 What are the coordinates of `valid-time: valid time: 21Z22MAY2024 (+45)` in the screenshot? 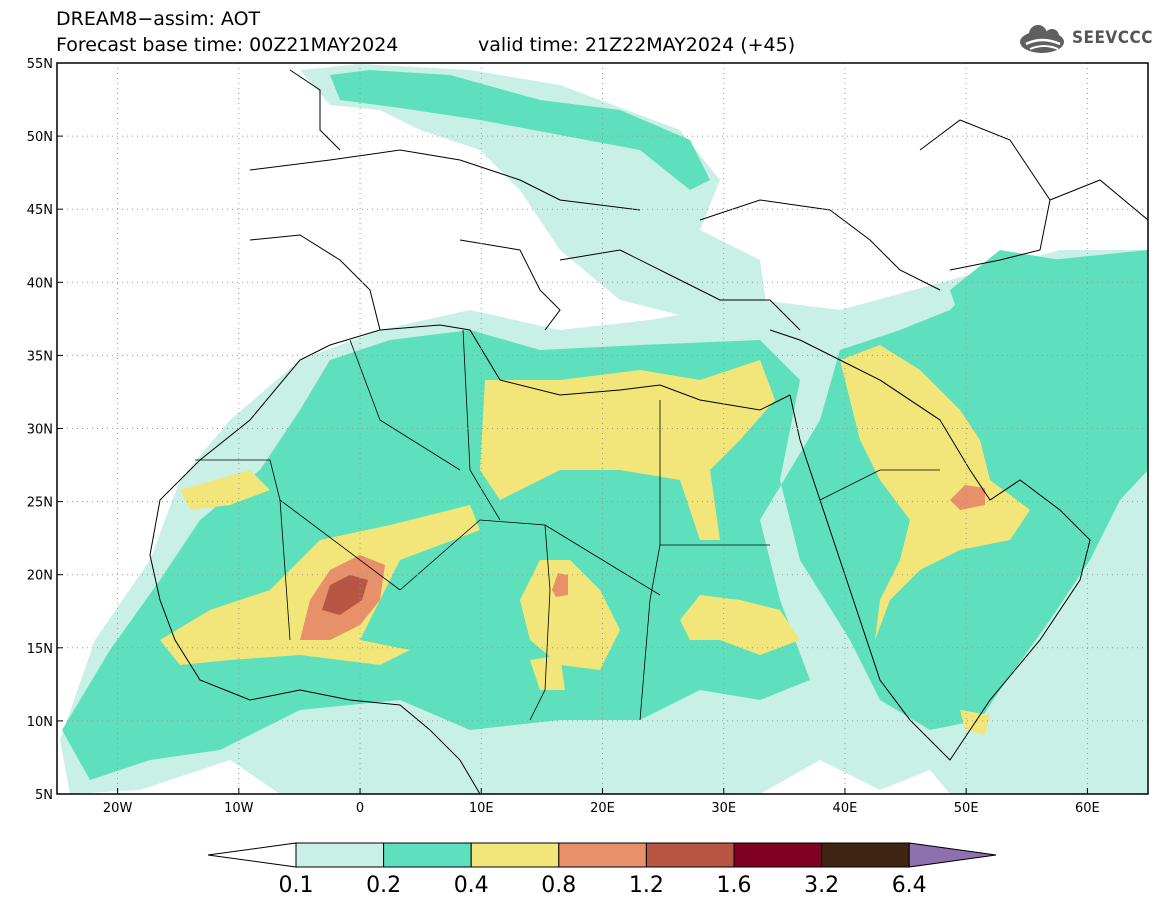 It's located at (637, 45).